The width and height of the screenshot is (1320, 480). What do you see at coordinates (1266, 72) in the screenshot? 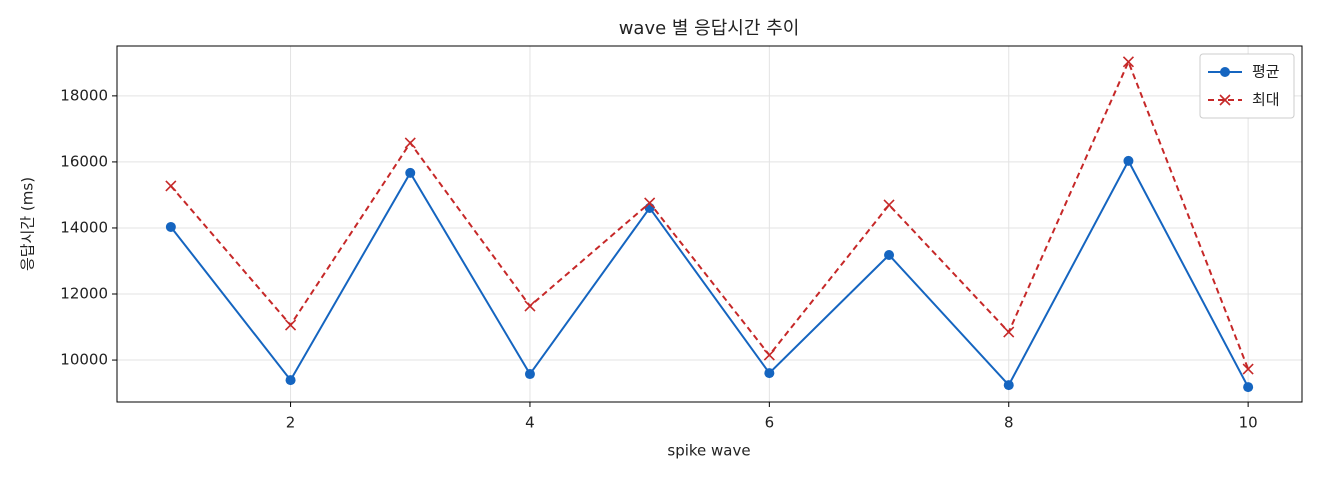
I see `legend-label: 평균` at bounding box center [1266, 72].